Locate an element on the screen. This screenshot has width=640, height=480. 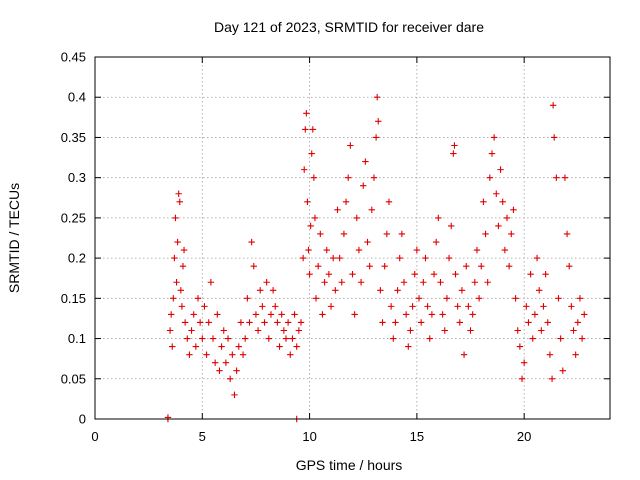
y-tick-label: 0.15 is located at coordinates (73, 298).